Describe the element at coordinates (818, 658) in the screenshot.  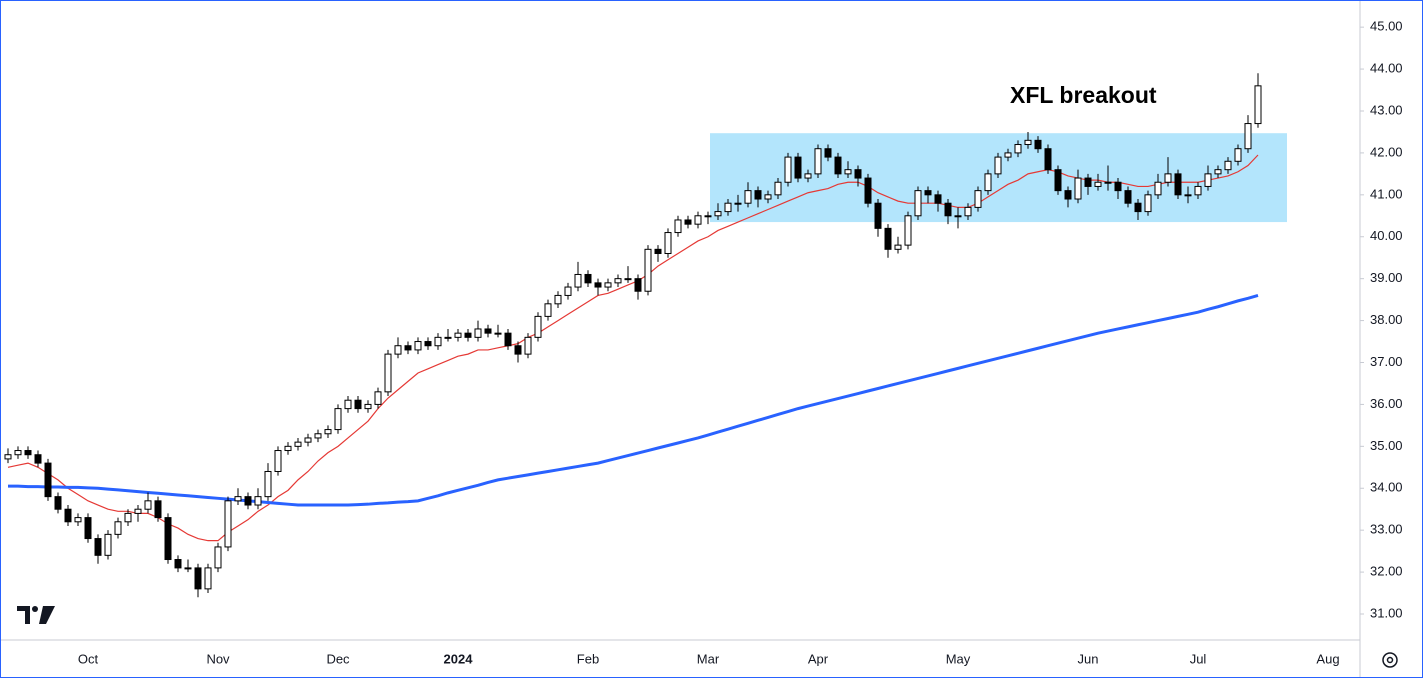
I see `x-tick-label: Apr` at that location.